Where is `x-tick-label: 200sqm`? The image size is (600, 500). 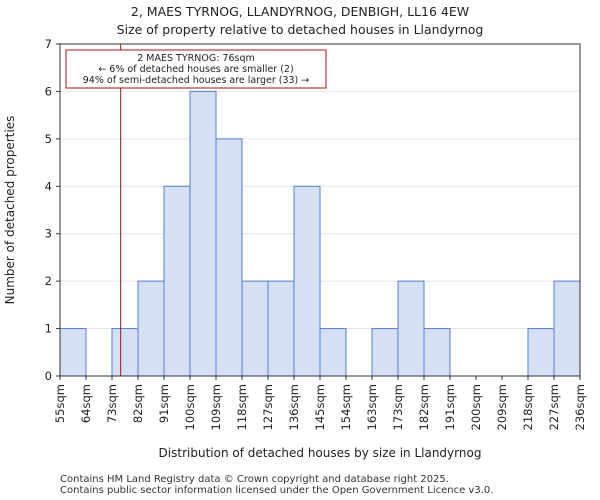
x-tick-label: 200sqm is located at coordinates (476, 407).